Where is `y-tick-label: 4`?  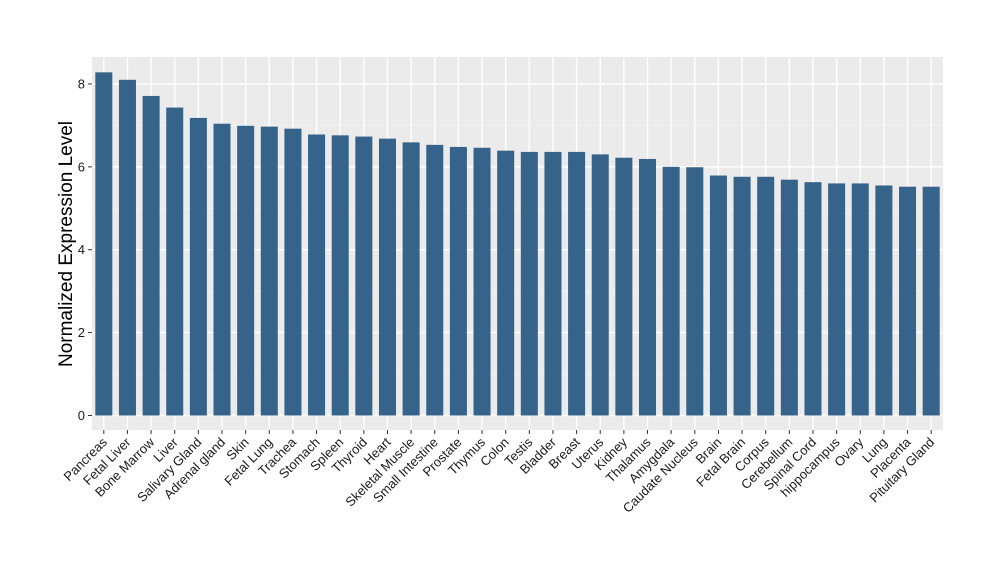
y-tick-label: 4 is located at coordinates (81, 249).